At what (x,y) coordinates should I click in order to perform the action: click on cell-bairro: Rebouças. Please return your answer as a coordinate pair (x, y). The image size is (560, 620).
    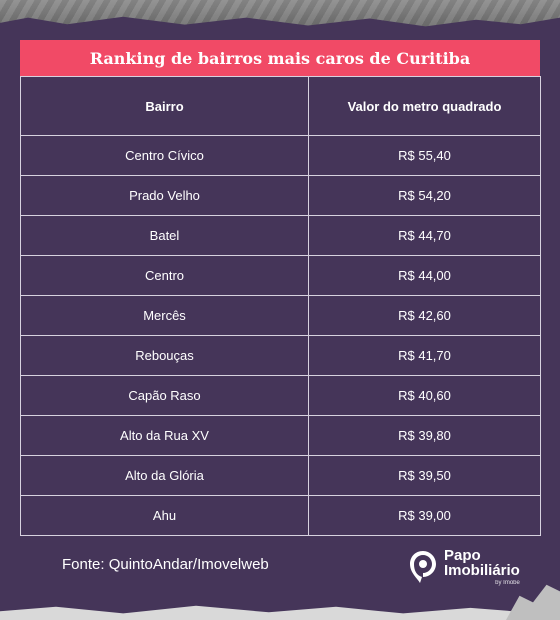
    Looking at the image, I should click on (164, 355).